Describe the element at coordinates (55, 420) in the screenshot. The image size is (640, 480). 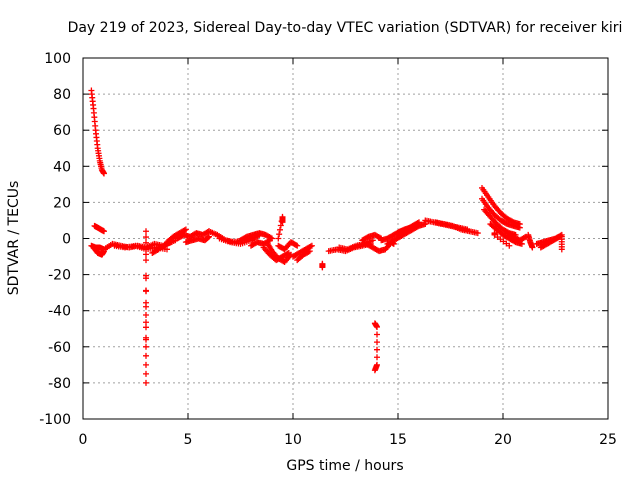
I see `y-tick-label: -100` at that location.